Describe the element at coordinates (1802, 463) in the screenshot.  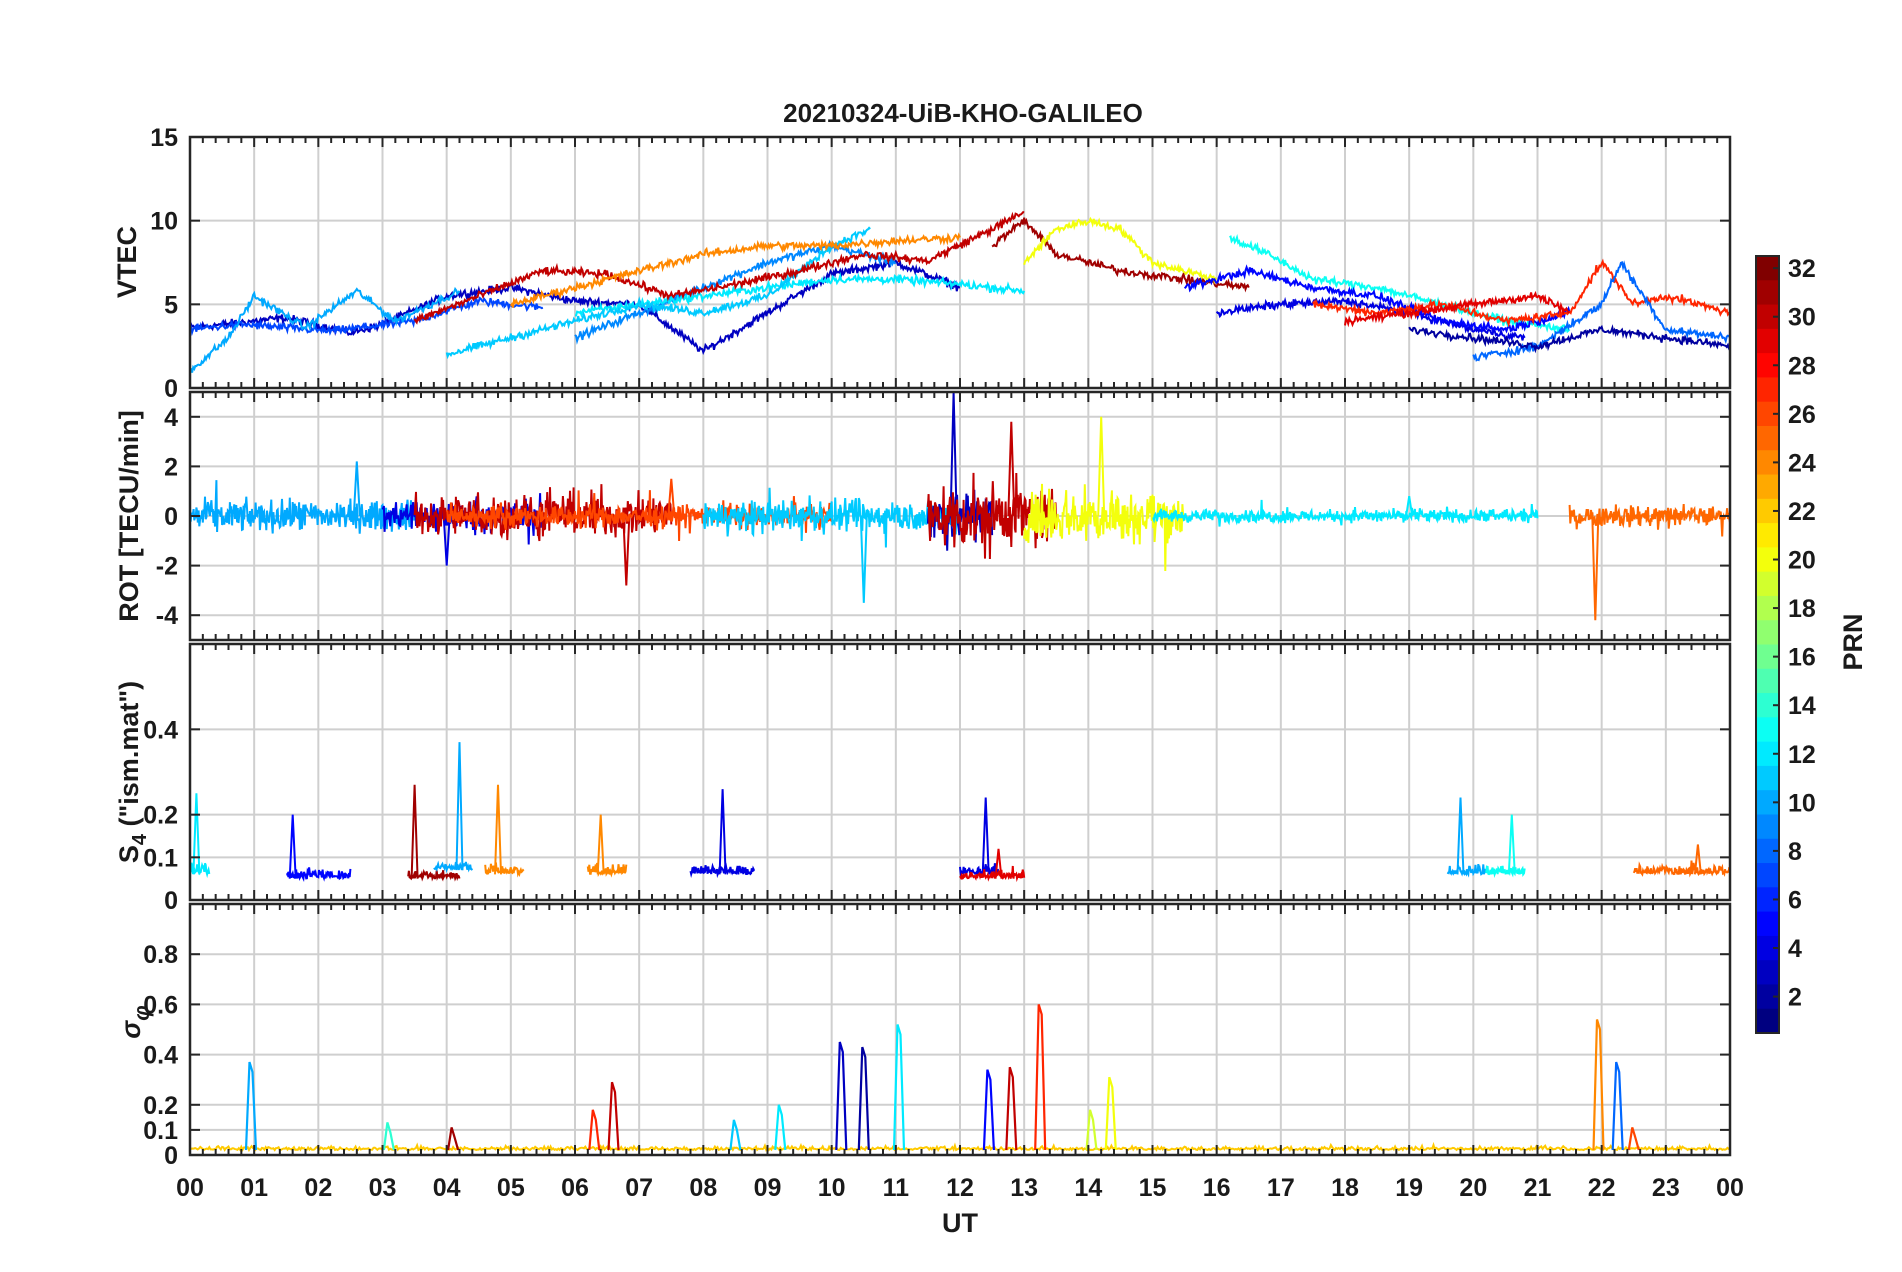
I see `colorbar-tick-label: 24` at that location.